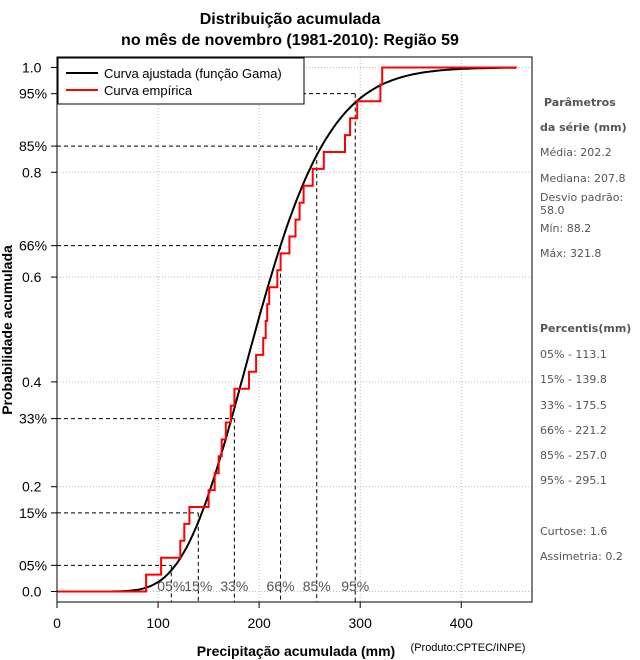  What do you see at coordinates (573, 480) in the screenshot?
I see `pctl-95: 95% - 295.1` at bounding box center [573, 480].